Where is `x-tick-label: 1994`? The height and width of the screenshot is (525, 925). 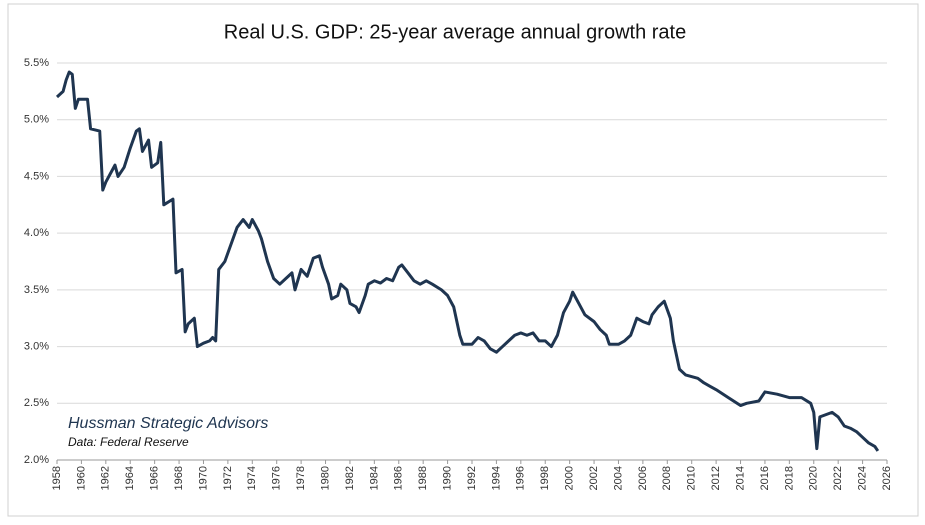 x-tick-label: 1994 is located at coordinates (496, 478).